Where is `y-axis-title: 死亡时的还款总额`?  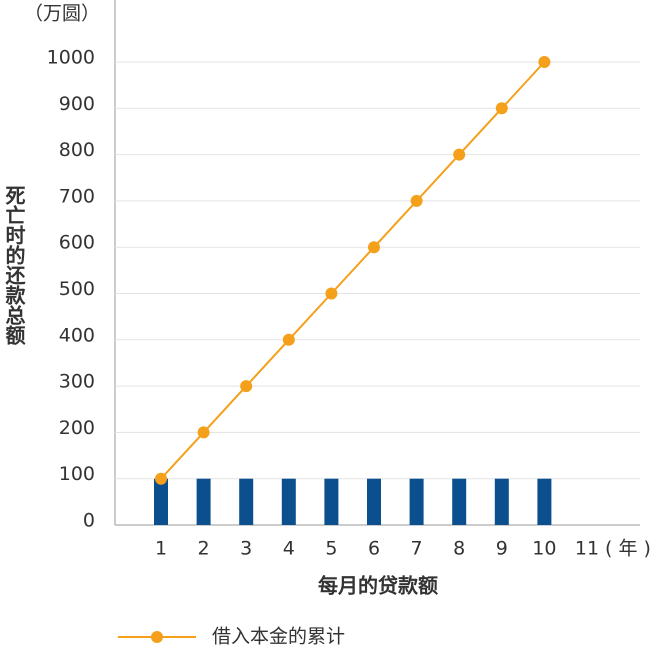
y-axis-title: 死亡时的还款总额 is located at coordinates (14, 265).